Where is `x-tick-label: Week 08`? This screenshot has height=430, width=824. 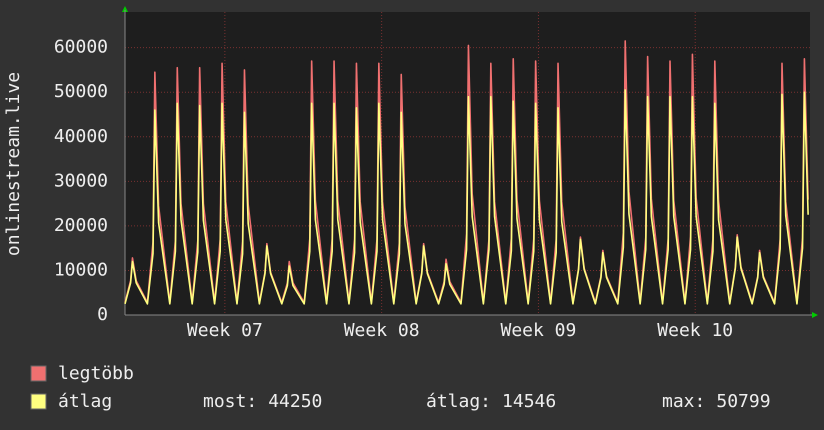 x-tick-label: Week 08 is located at coordinates (382, 330).